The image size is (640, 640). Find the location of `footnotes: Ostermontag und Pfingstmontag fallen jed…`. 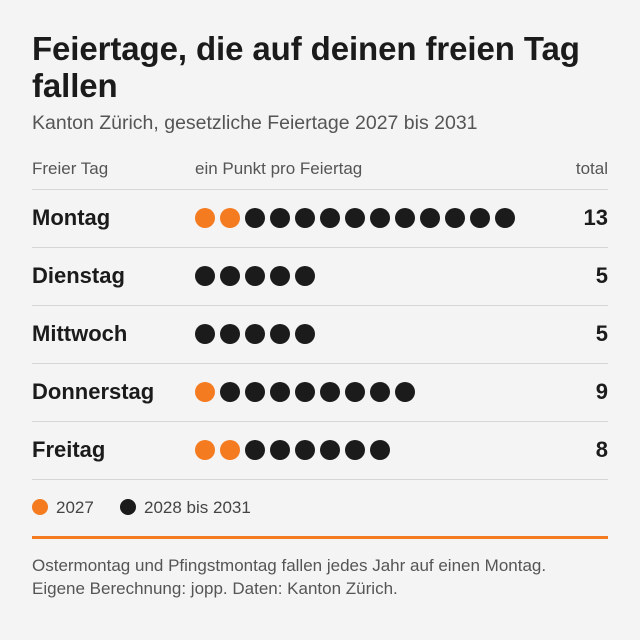

footnotes: Ostermontag und Pfingstmontag fallen jed… is located at coordinates (320, 577).